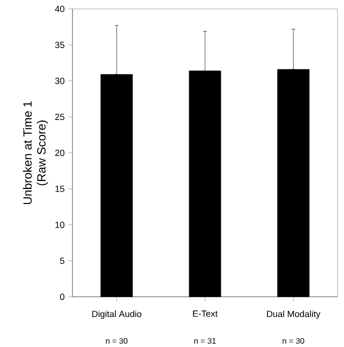 This screenshot has width=344, height=347. What do you see at coordinates (59, 225) in the screenshot?
I see `y-tick-label: 10` at bounding box center [59, 225].